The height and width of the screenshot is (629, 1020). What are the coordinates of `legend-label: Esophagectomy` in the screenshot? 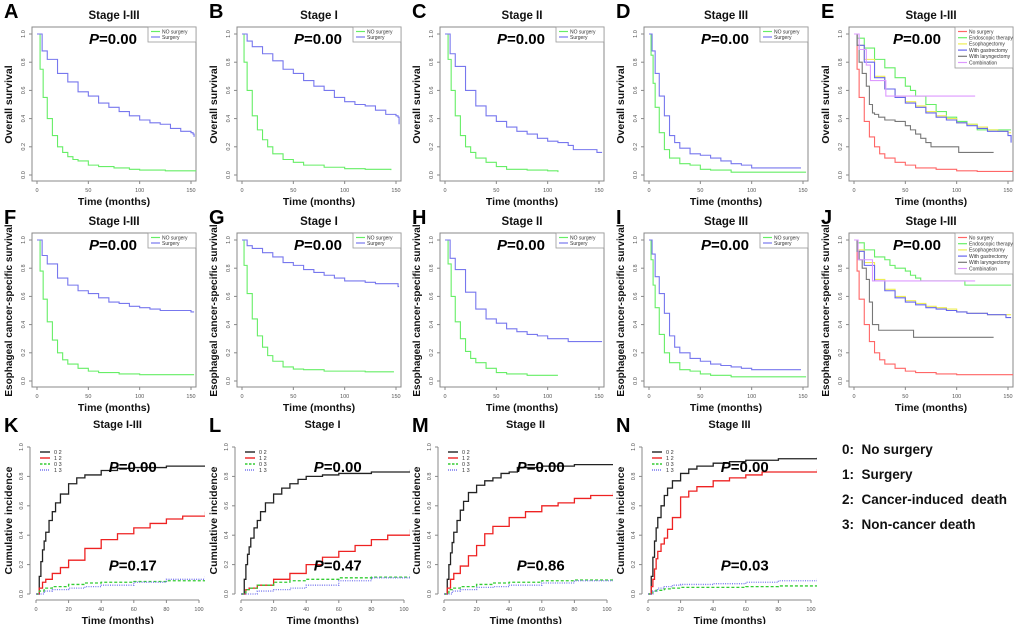 It's located at (987, 45).